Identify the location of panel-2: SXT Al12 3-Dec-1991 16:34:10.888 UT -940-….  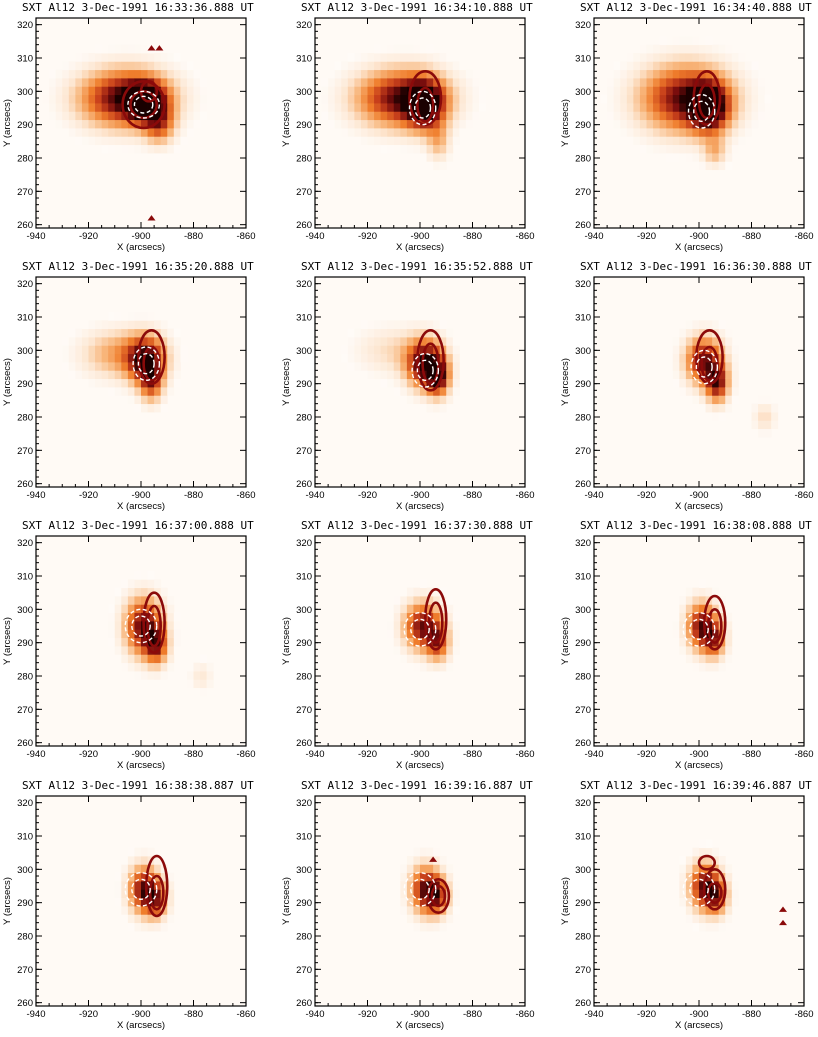
(415, 129).